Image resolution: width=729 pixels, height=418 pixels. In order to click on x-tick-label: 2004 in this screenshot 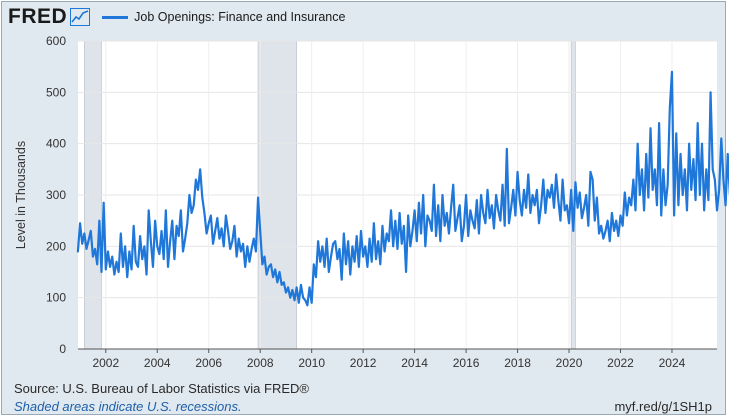, I will do `click(157, 363)`.